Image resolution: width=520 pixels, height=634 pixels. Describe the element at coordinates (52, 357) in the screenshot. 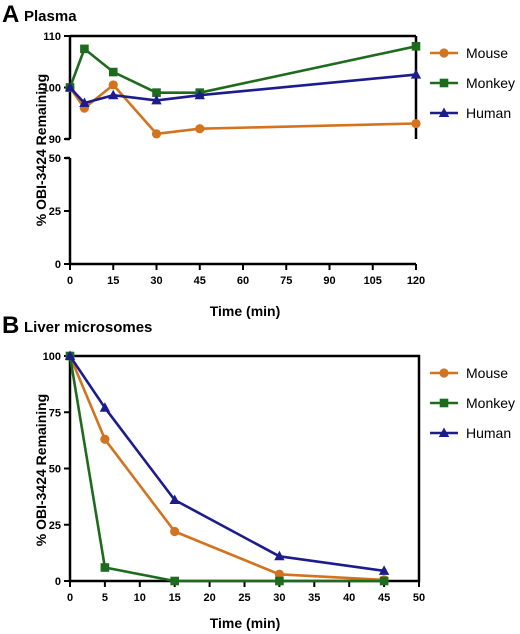

I see `panel-b-y-tick-label: 100` at that location.